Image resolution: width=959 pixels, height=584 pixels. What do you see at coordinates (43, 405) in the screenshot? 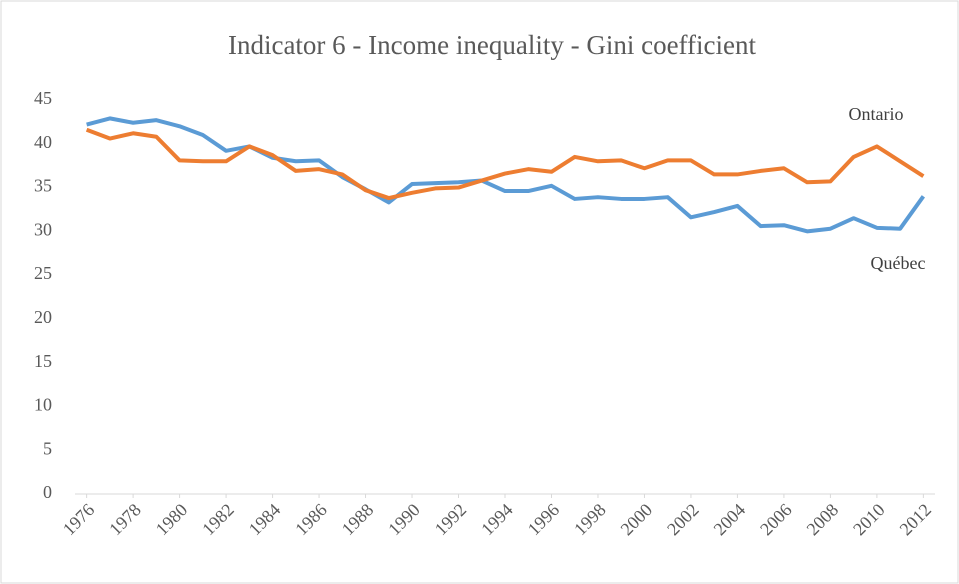
I see `y-tick-label: 10` at bounding box center [43, 405].